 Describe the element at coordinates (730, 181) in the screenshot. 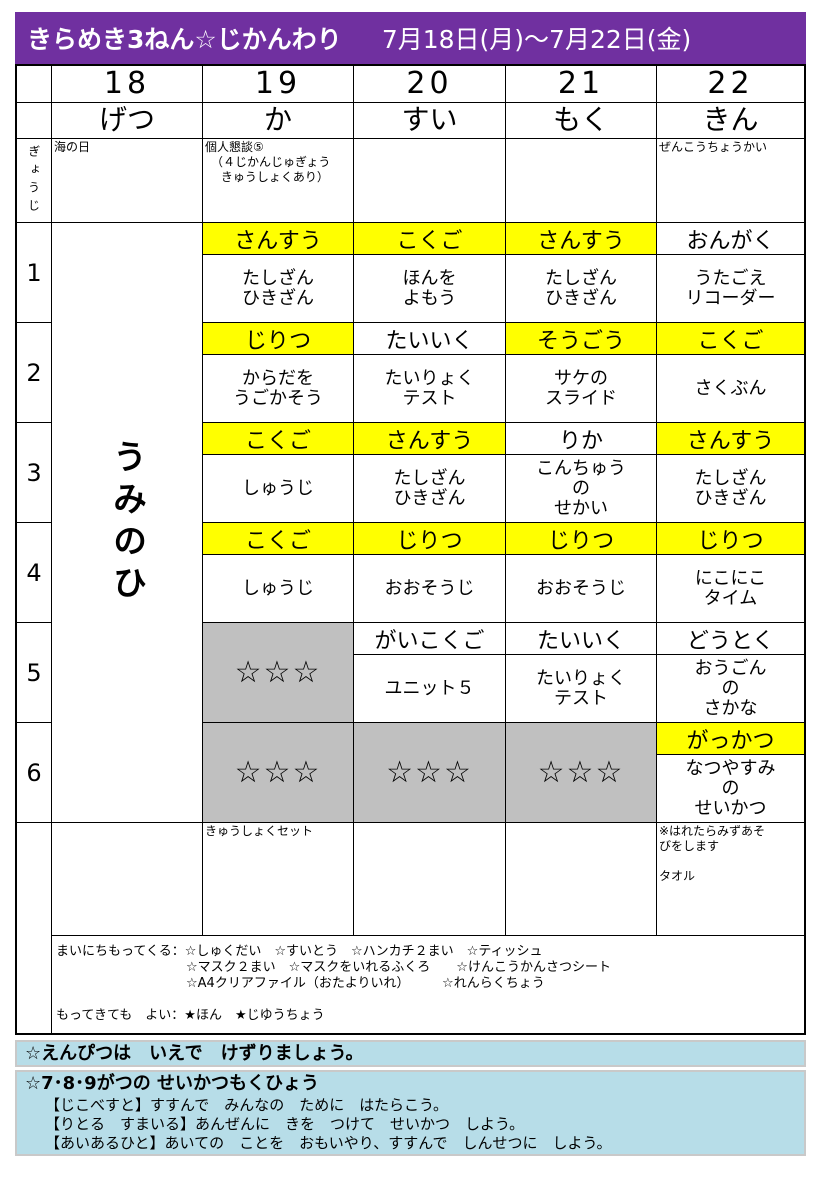

I see `event-cell: ぜんこうちょうかい` at that location.